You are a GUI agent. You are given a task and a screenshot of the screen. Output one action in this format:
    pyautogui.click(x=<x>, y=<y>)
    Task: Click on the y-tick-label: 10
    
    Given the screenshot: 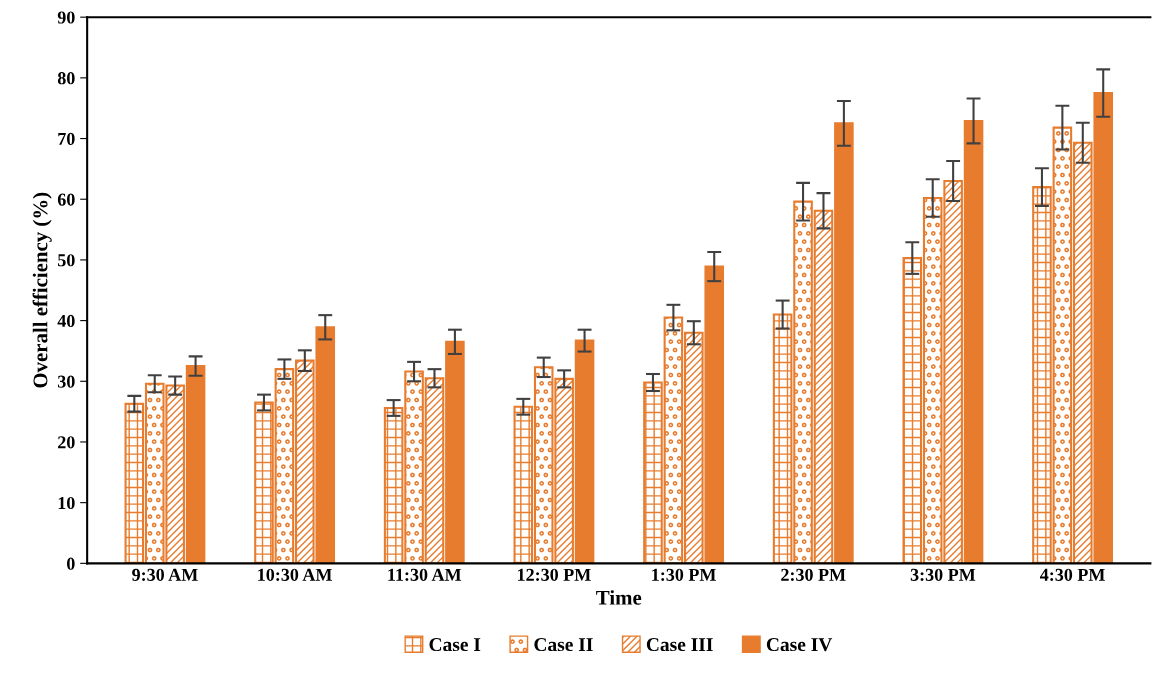 What is the action you would take?
    pyautogui.click(x=66, y=503)
    